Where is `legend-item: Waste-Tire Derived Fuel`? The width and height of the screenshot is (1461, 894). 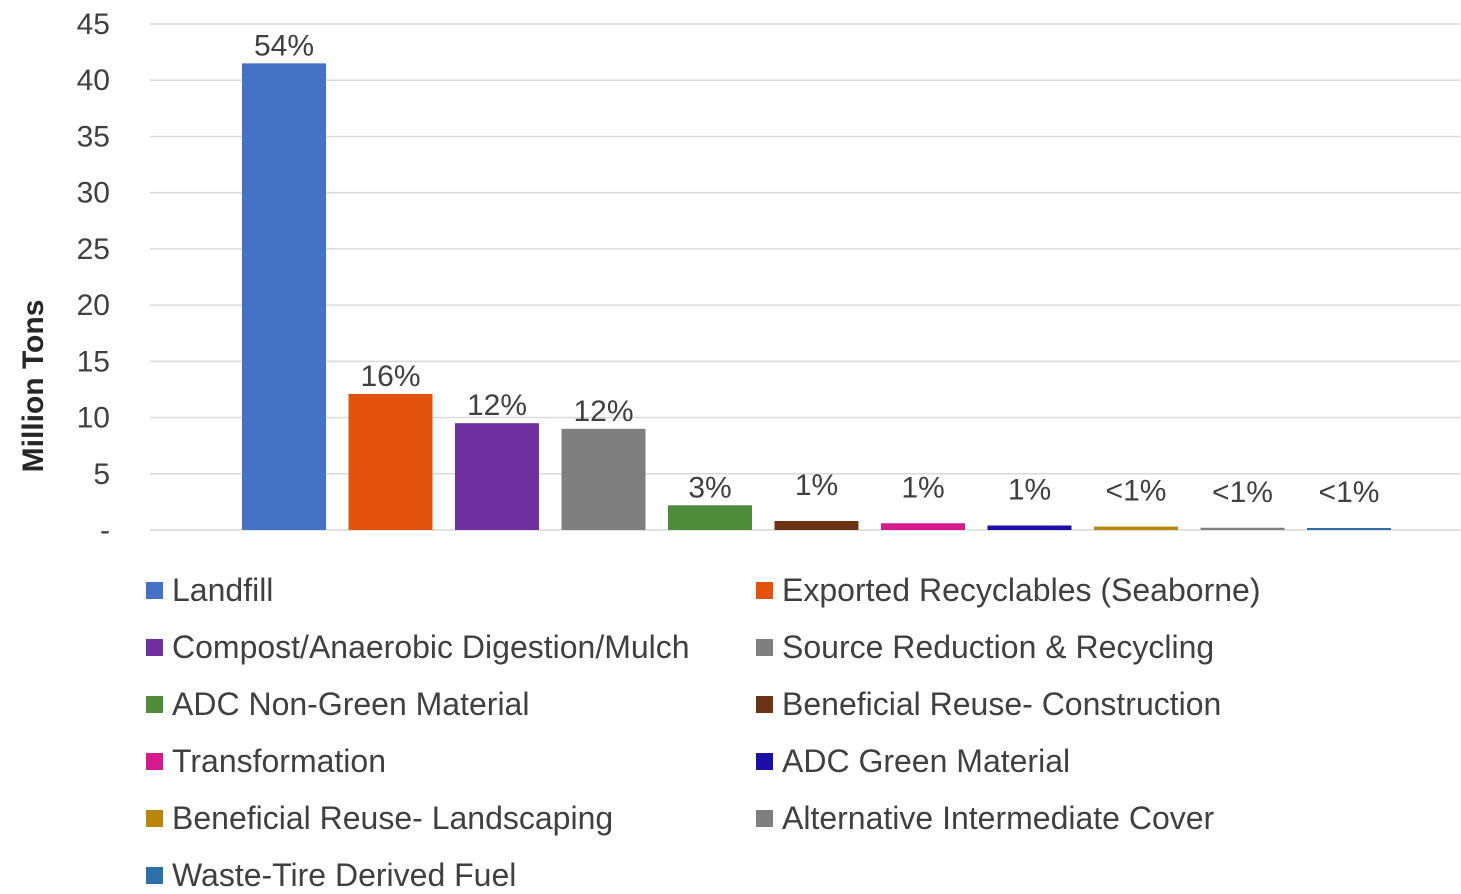
legend-item: Waste-Tire Derived Fuel is located at coordinates (331, 875).